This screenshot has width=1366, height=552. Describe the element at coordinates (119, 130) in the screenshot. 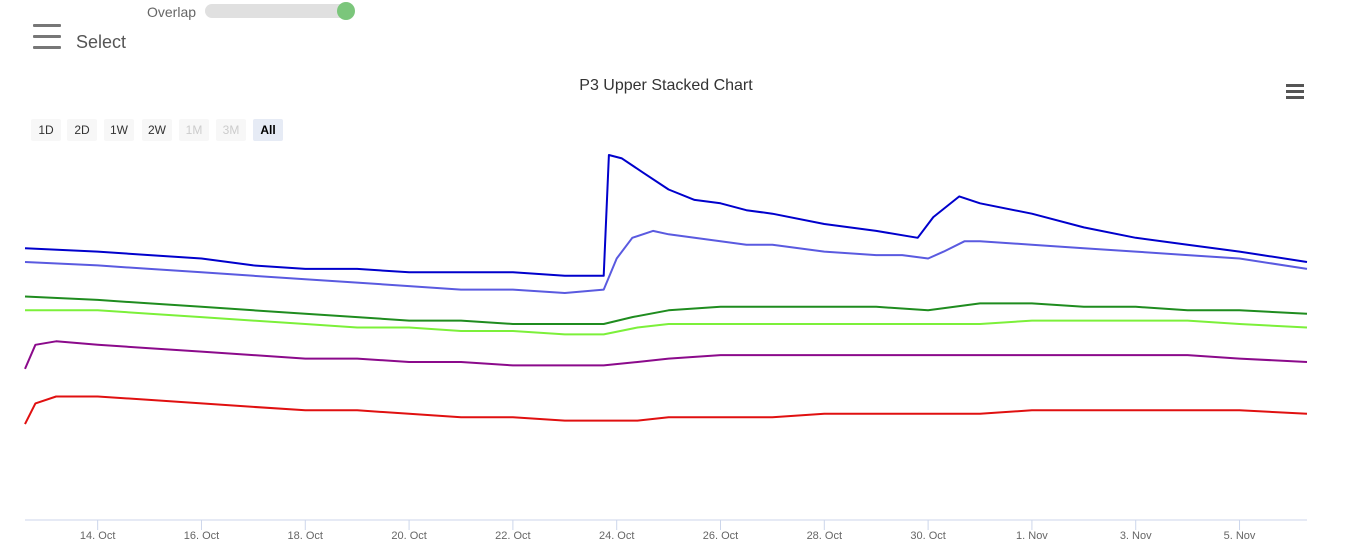

I see `range-button-1w: 1W` at that location.